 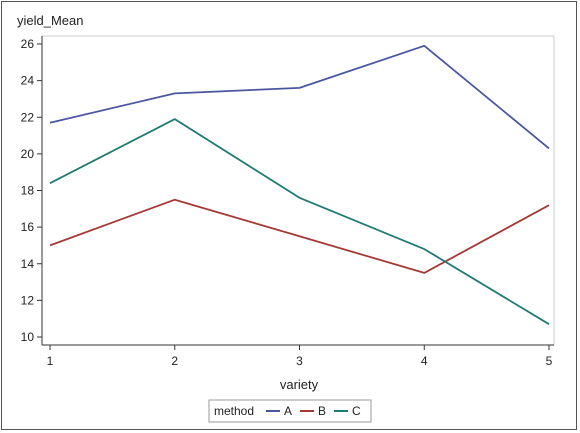 What do you see at coordinates (28, 44) in the screenshot?
I see `y-tick-label-26: 26` at bounding box center [28, 44].